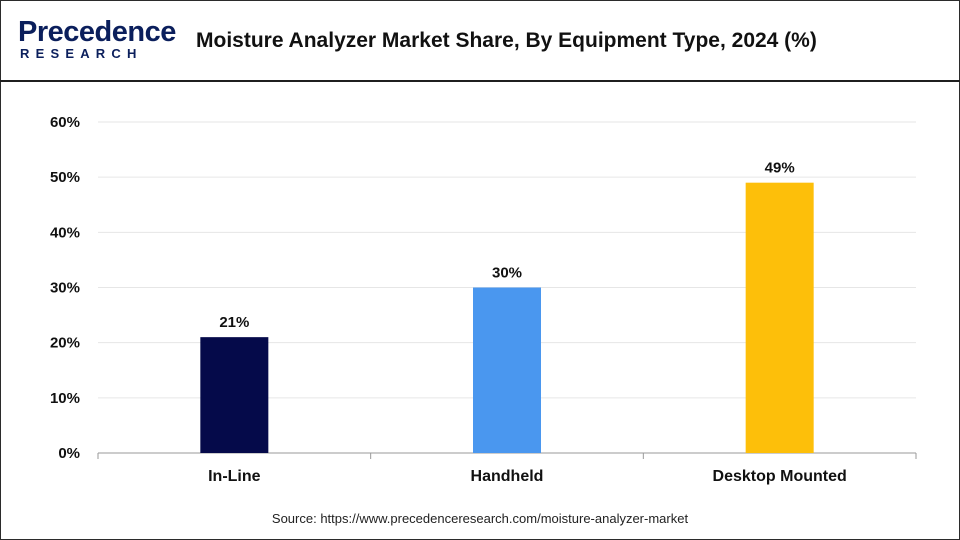  I want to click on y-tick-label: 30%, so click(65, 288).